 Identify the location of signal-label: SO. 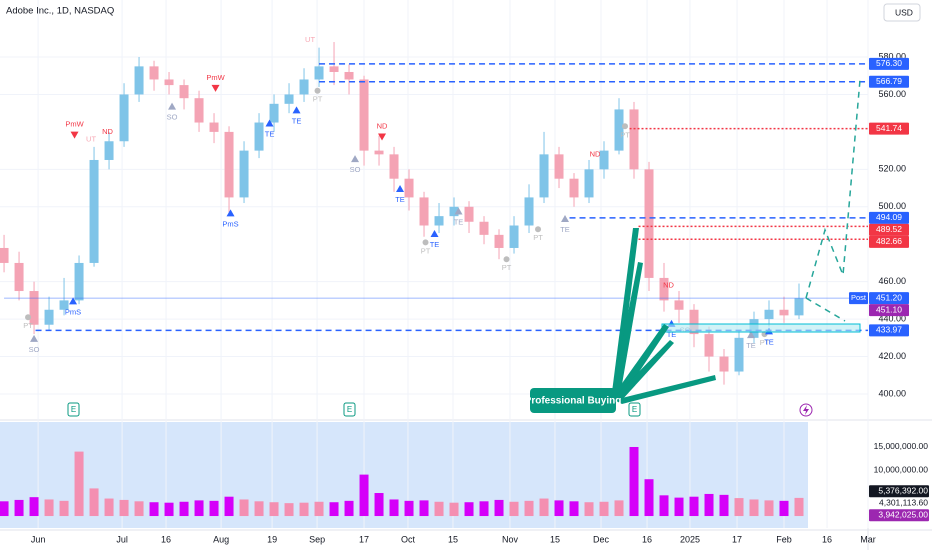
(355, 169).